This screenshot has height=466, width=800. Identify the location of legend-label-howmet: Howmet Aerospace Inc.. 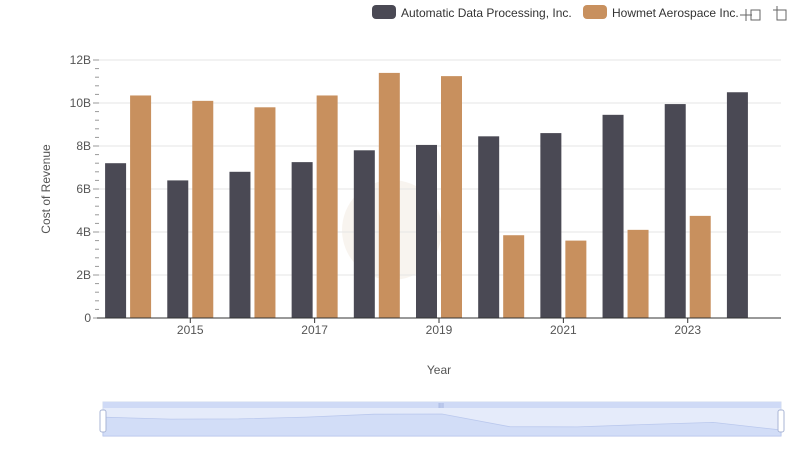
(675, 13).